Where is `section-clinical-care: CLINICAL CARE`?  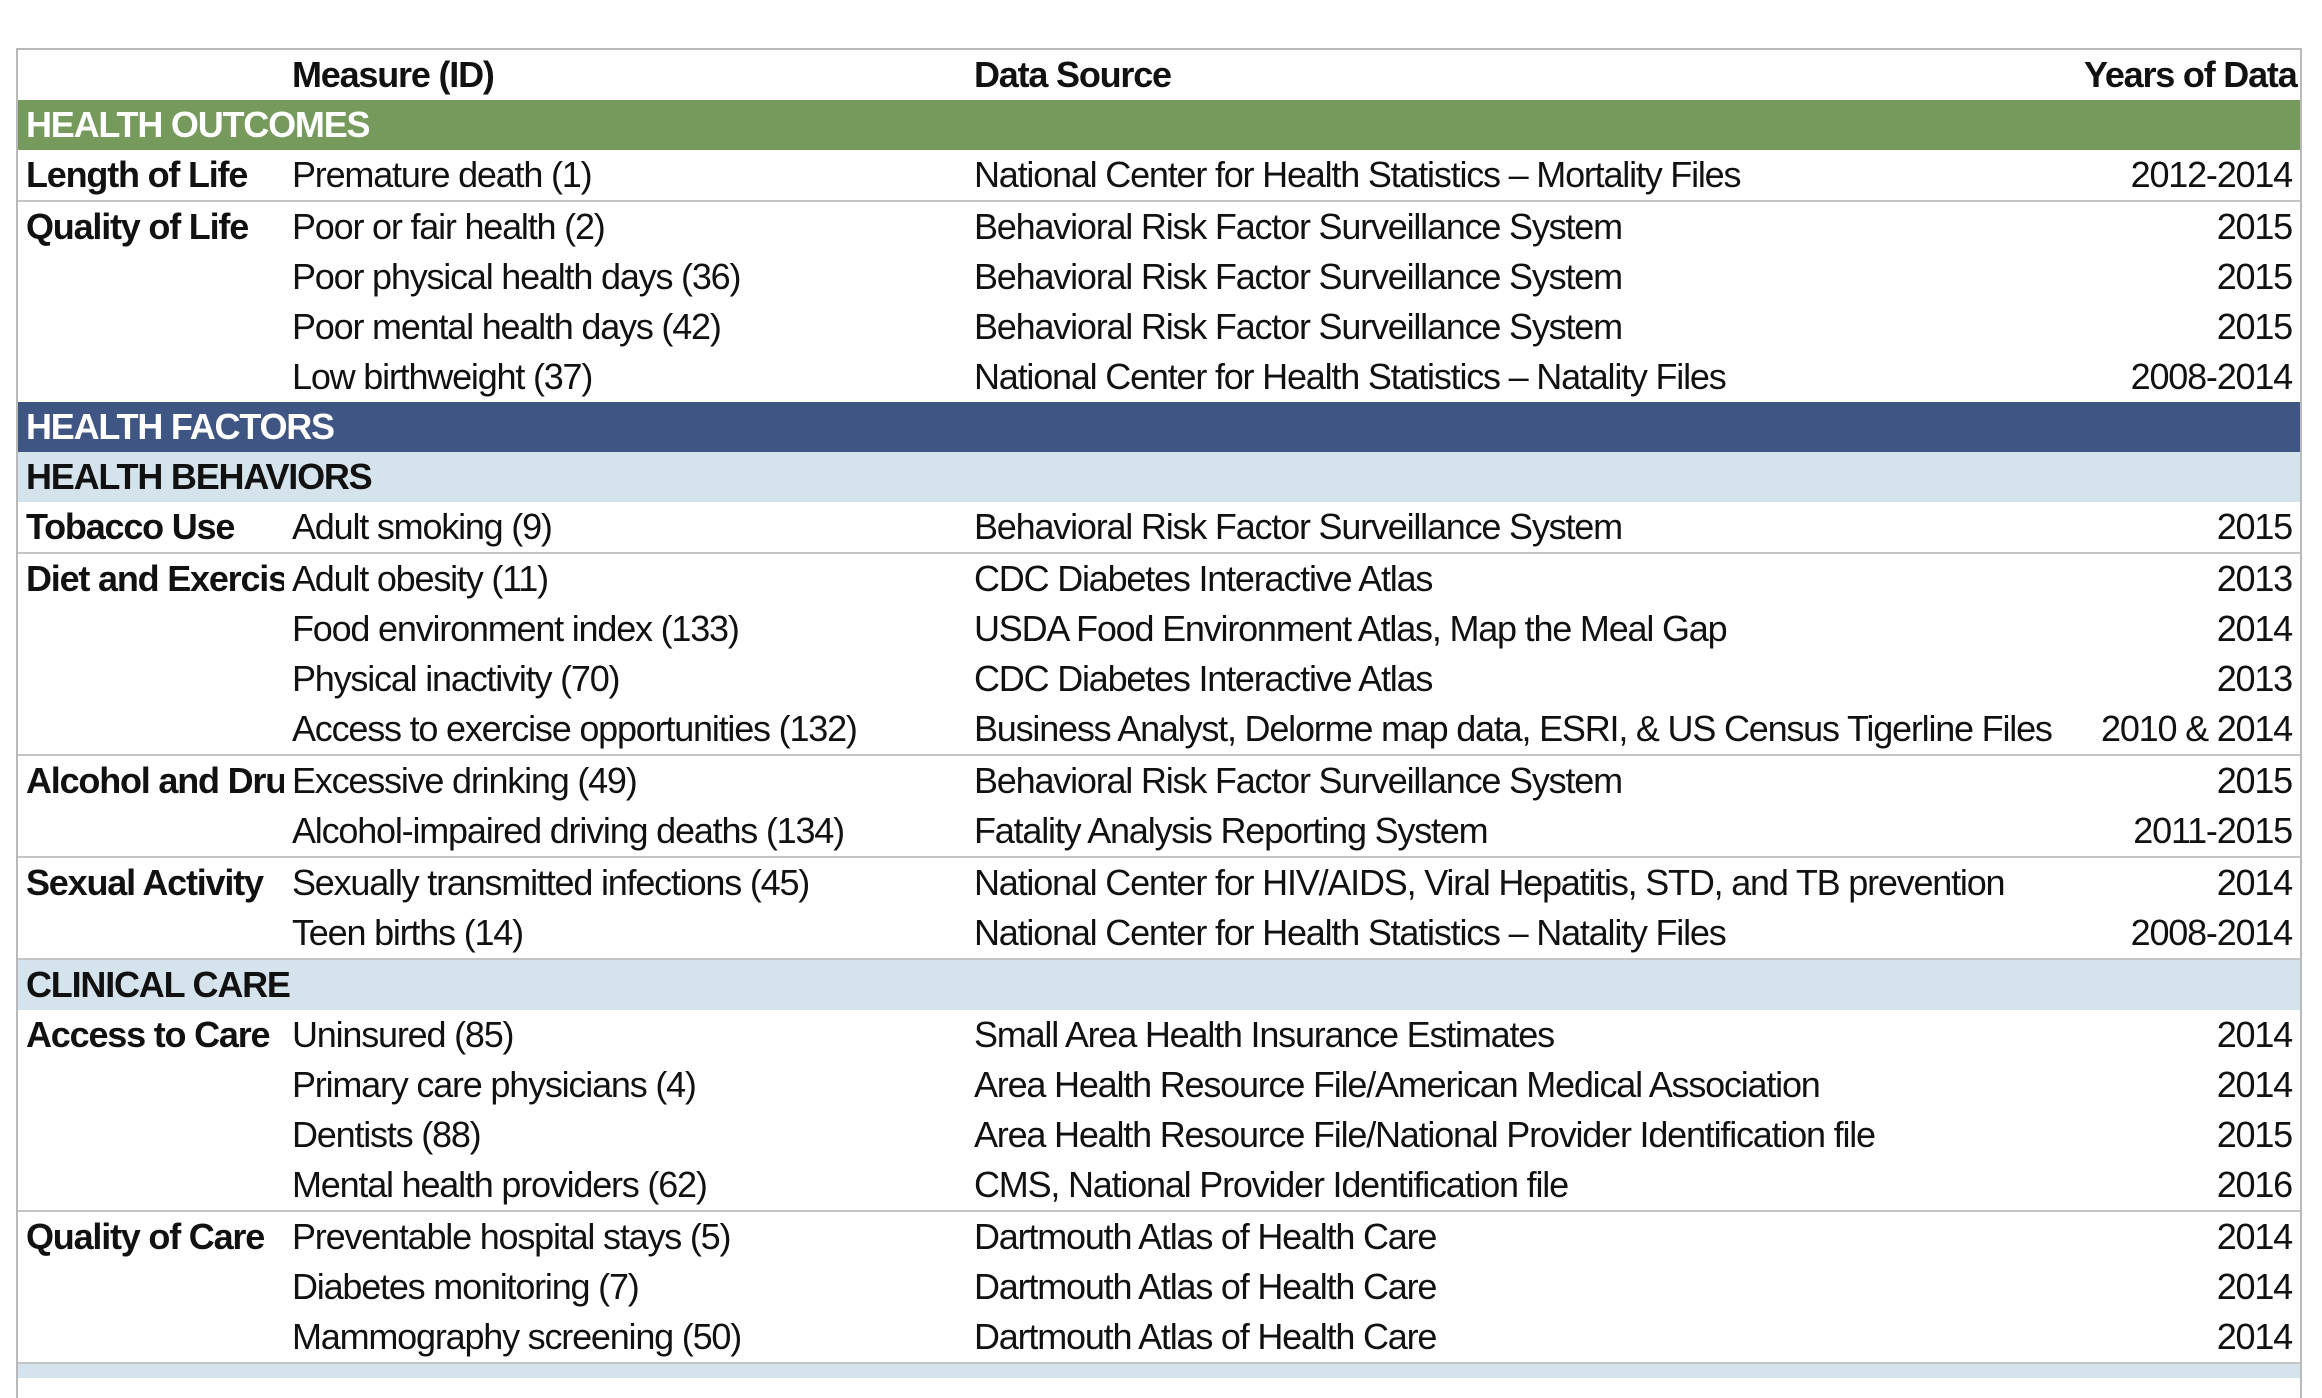
section-clinical-care: CLINICAL CARE is located at coordinates (1159, 984).